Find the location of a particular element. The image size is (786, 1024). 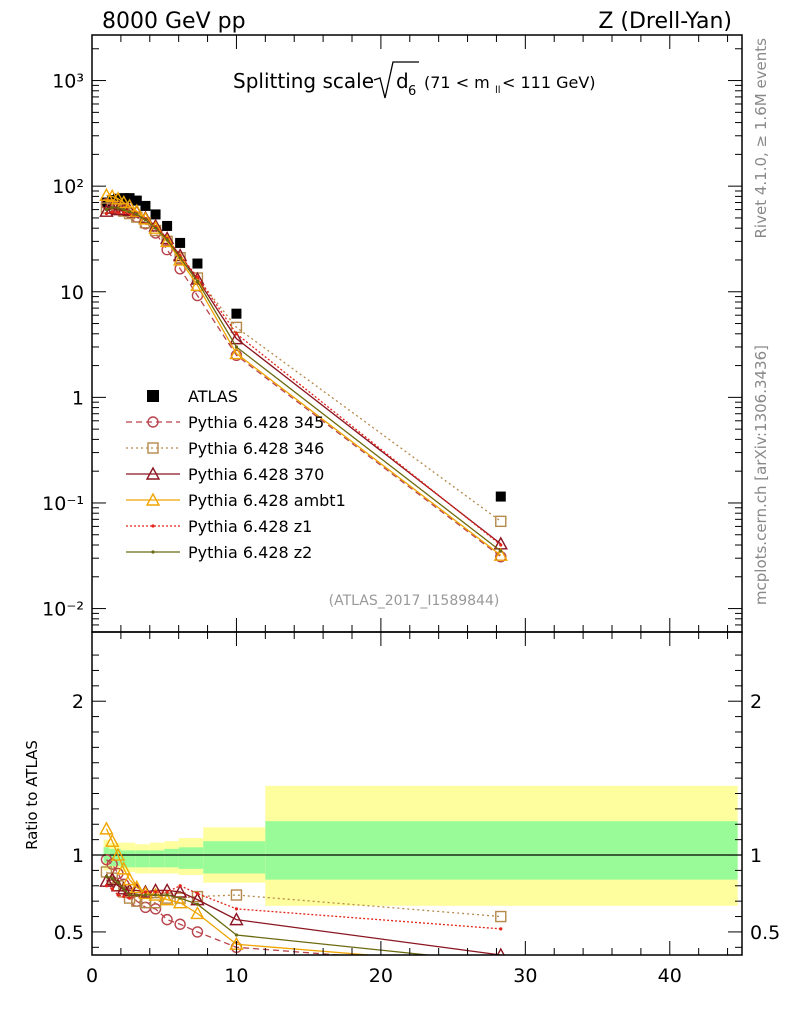

y-tick-label: 10³ is located at coordinates (68, 82).